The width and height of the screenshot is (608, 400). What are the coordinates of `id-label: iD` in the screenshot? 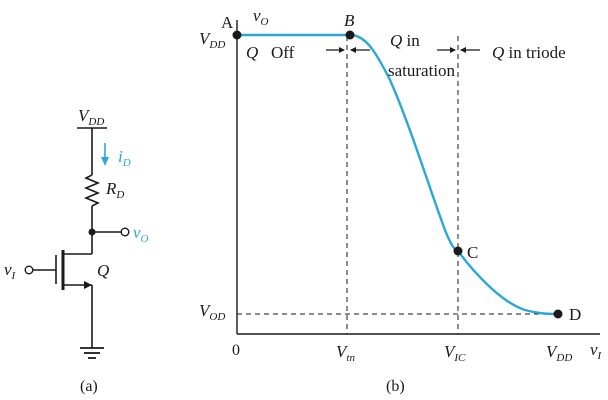 It's located at (124, 158).